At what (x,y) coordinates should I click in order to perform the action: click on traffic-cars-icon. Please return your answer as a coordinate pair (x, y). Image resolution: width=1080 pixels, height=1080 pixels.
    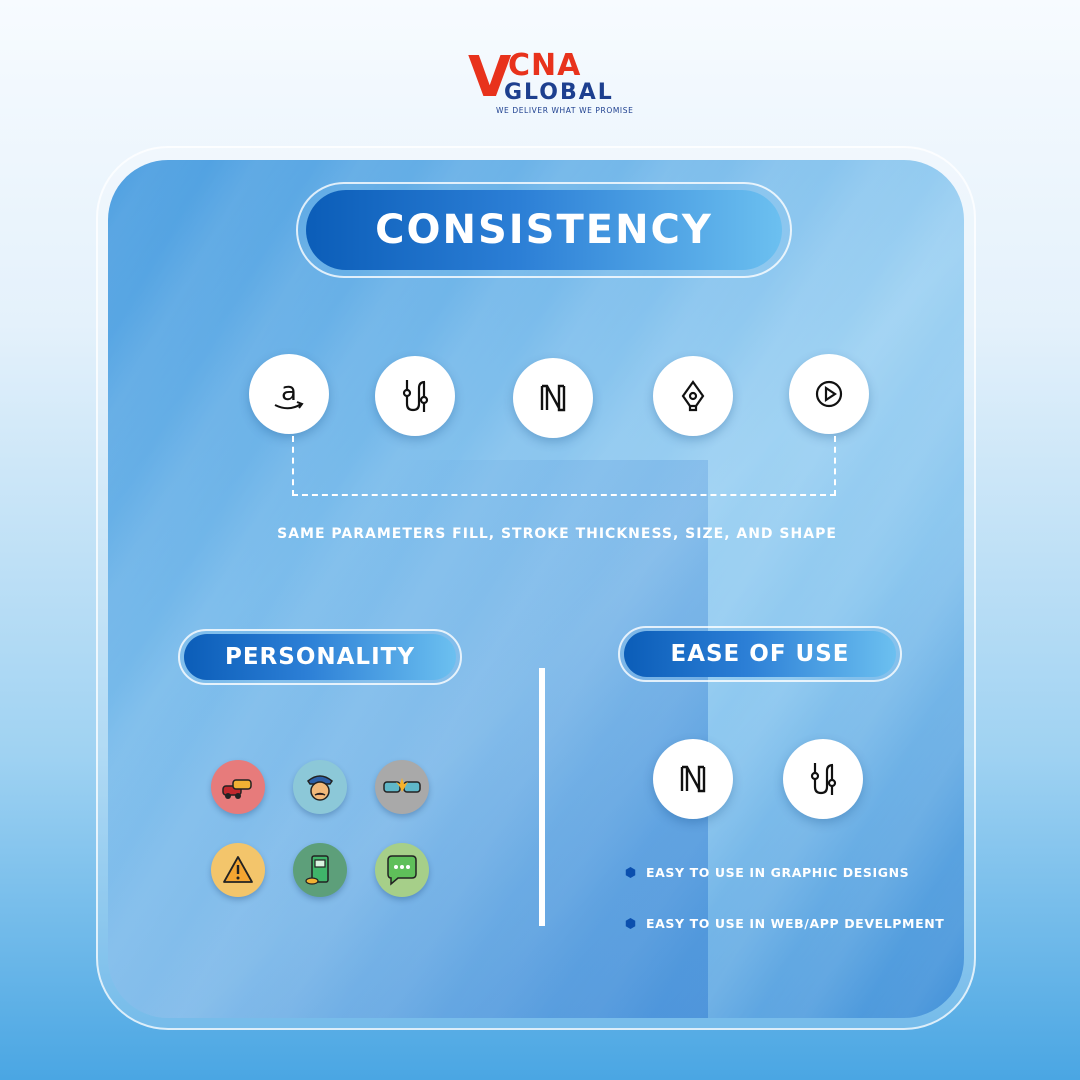
    Looking at the image, I should click on (238, 787).